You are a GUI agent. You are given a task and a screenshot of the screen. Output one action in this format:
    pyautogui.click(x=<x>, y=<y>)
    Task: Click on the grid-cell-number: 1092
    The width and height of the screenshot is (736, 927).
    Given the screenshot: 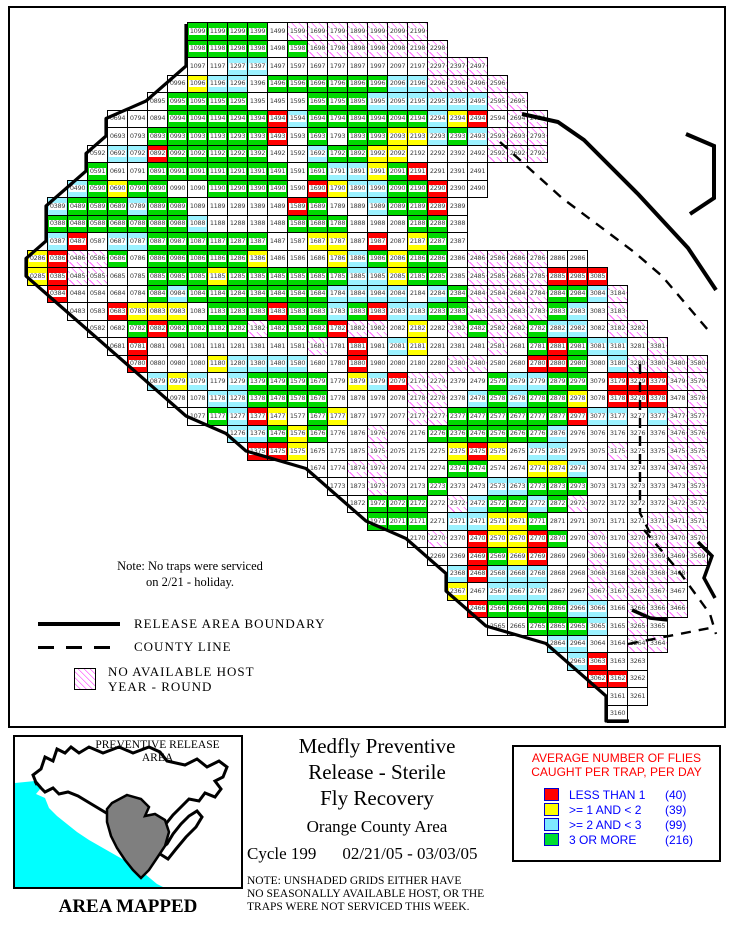 What is the action you would take?
    pyautogui.click(x=197, y=153)
    